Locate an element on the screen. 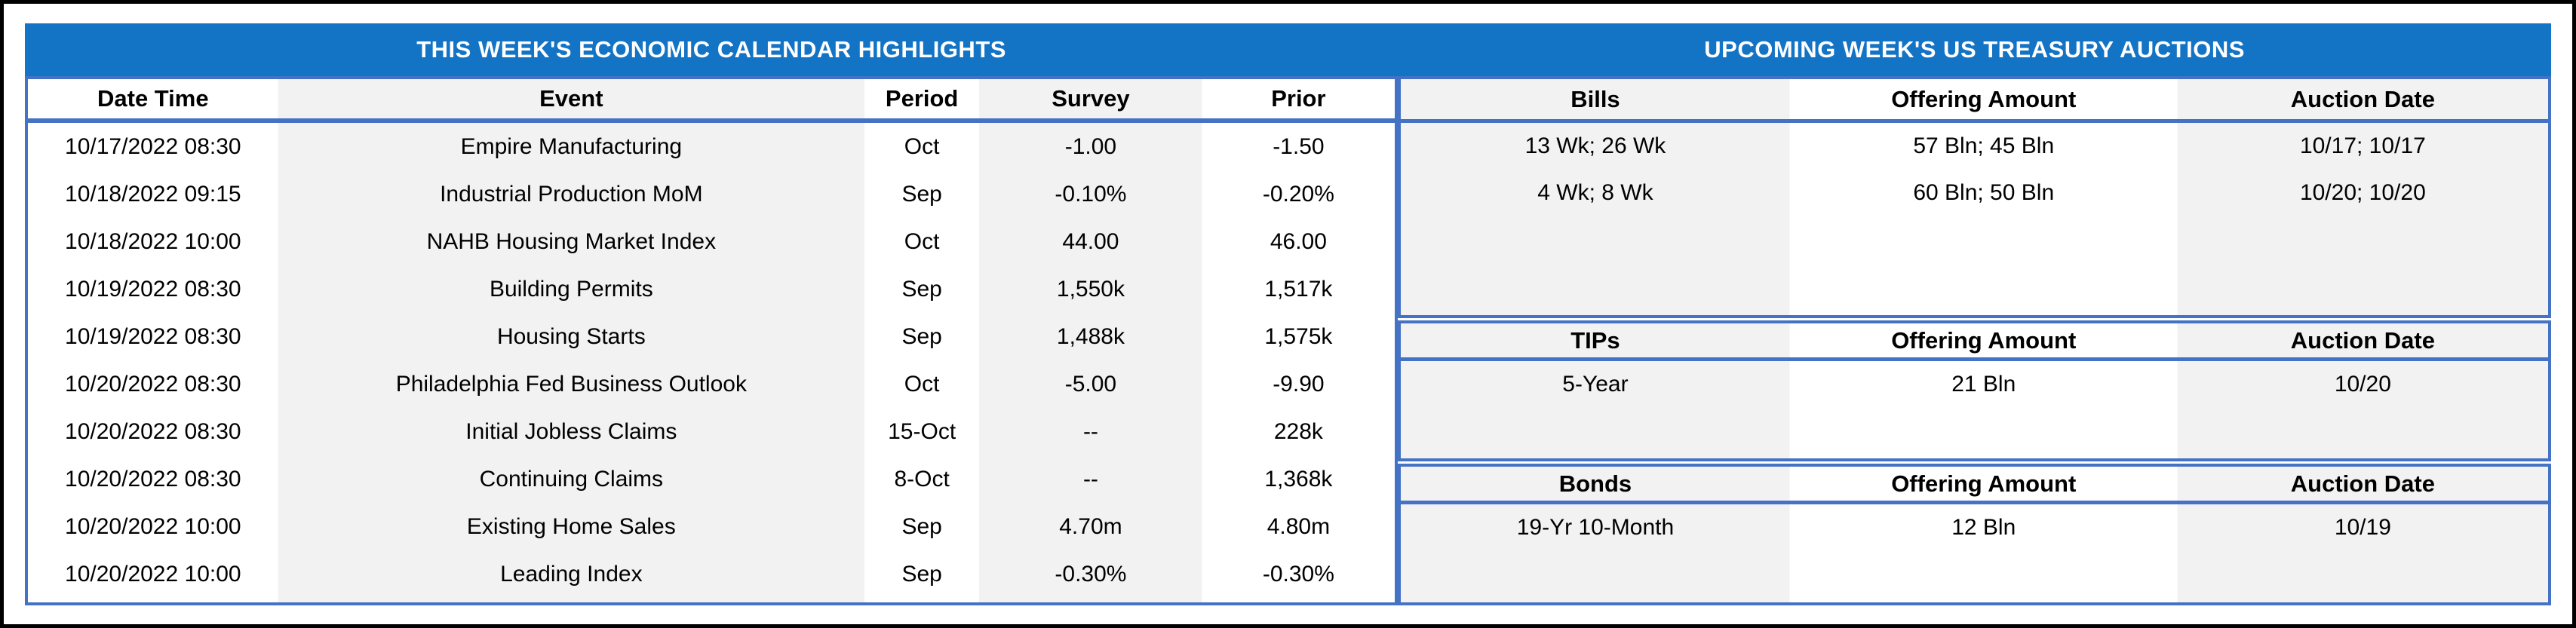 The height and width of the screenshot is (628, 2576). survey-cell: 44.00 is located at coordinates (1090, 241).